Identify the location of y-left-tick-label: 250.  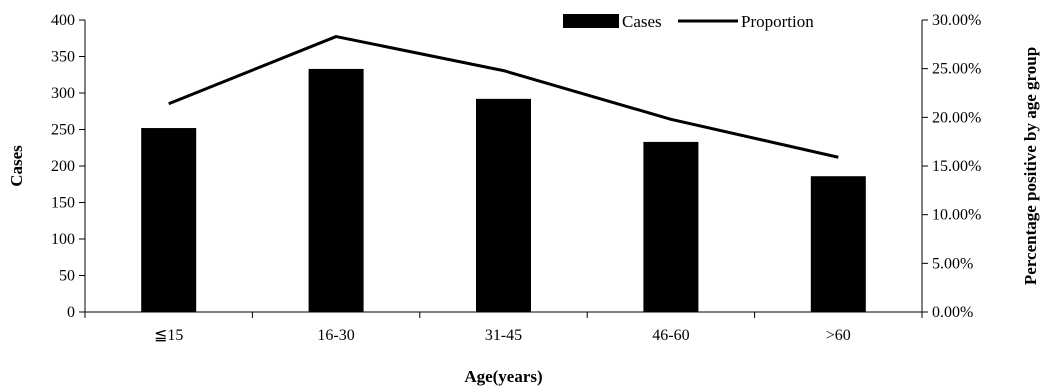
(63, 130).